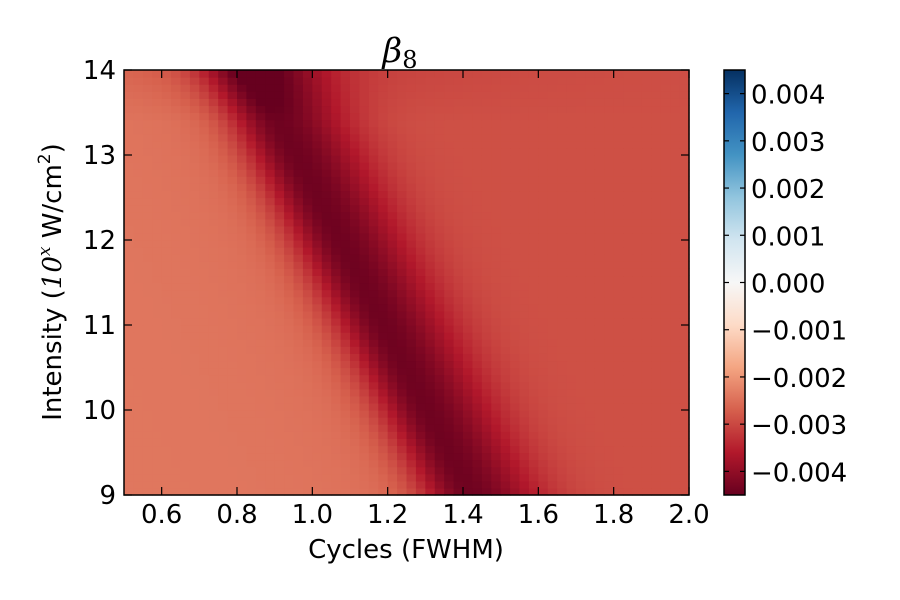  What do you see at coordinates (788, 143) in the screenshot?
I see `colorbar-tick-label: 0.003` at bounding box center [788, 143].